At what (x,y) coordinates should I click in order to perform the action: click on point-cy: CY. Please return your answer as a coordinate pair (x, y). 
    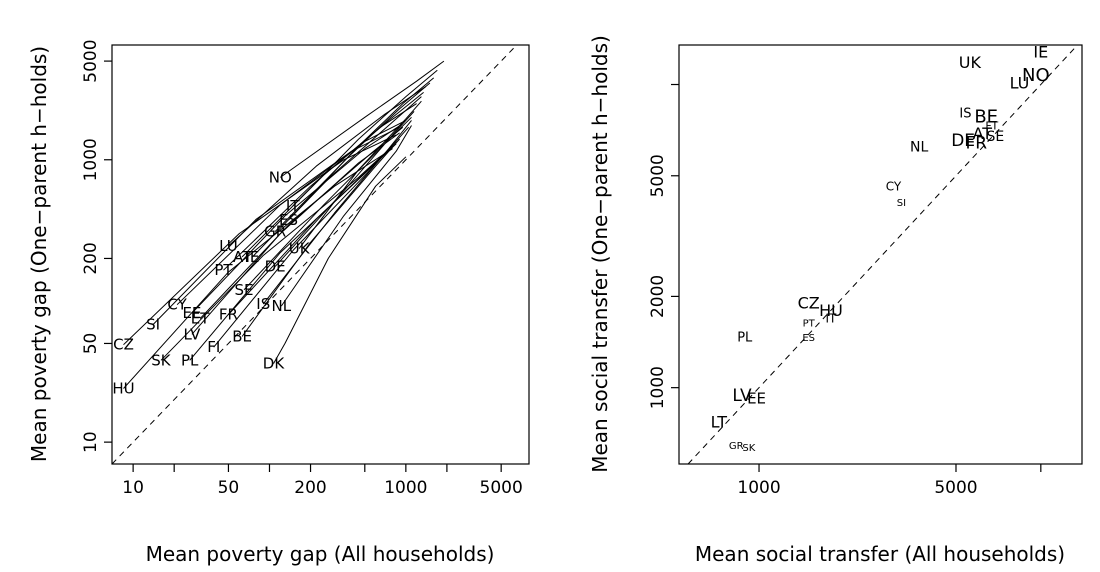
    Looking at the image, I should click on (894, 187).